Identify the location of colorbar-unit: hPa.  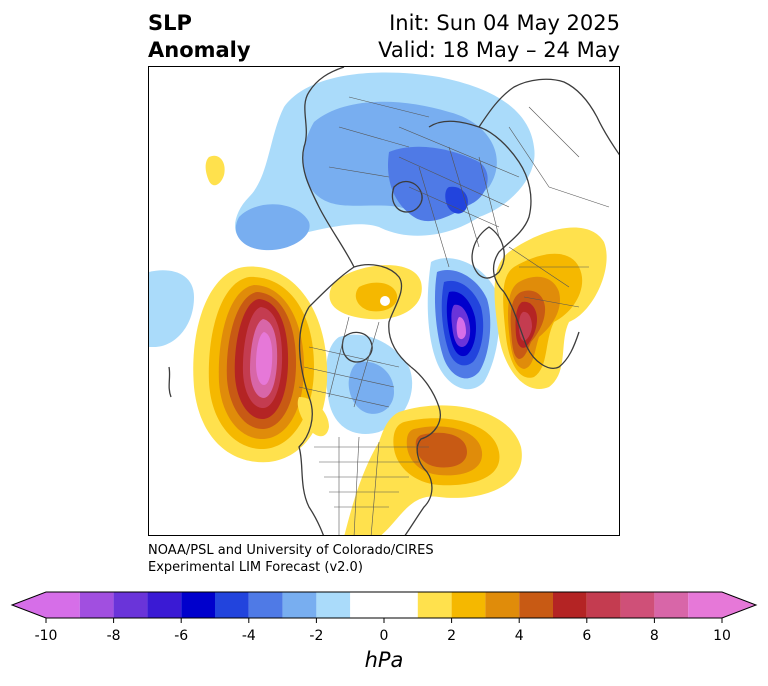
(384, 660).